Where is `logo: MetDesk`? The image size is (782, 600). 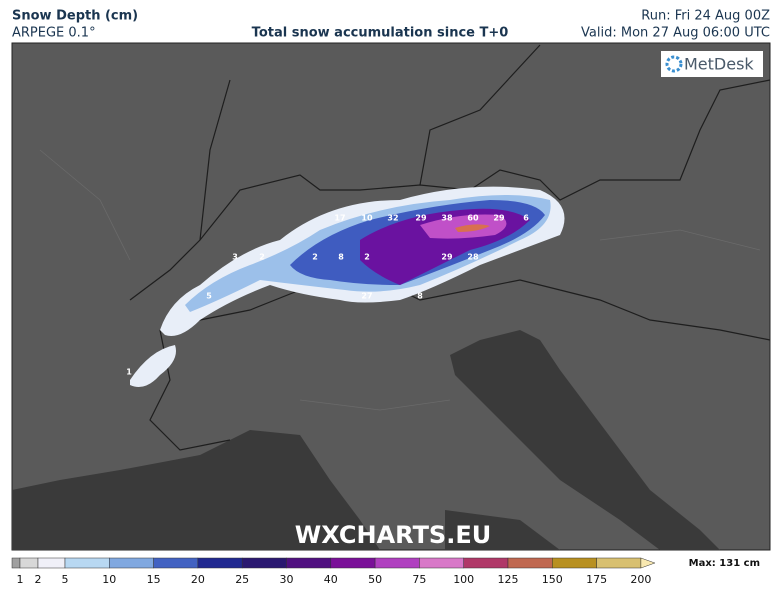
logo: MetDesk is located at coordinates (719, 64).